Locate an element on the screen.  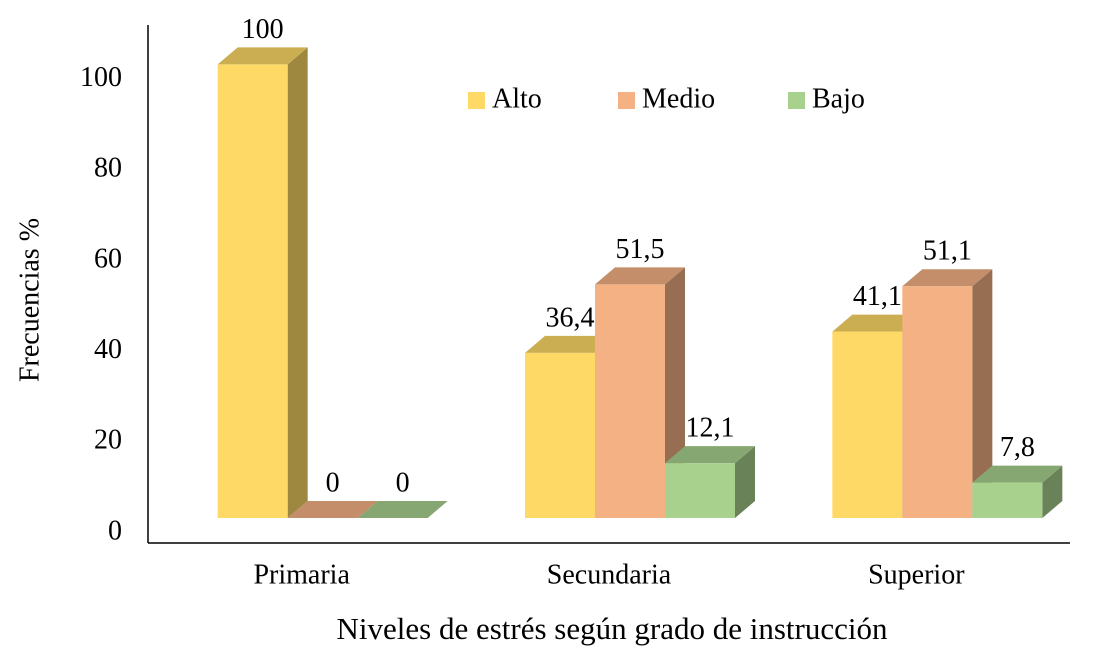
x-tick-label: Secundaria is located at coordinates (609, 574).